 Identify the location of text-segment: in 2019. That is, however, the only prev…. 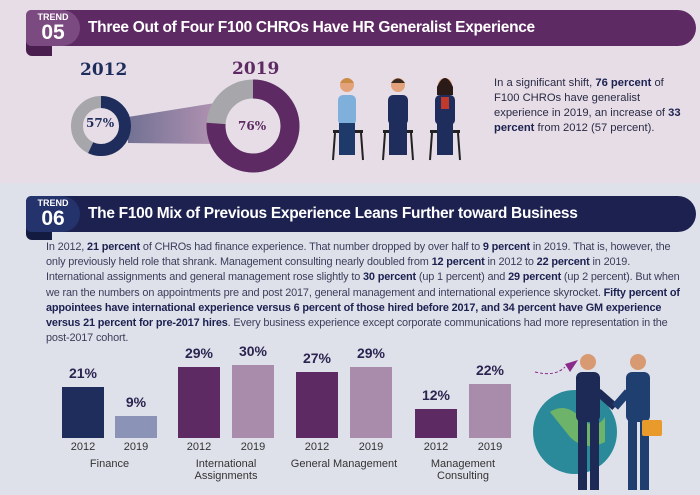
(358, 255).